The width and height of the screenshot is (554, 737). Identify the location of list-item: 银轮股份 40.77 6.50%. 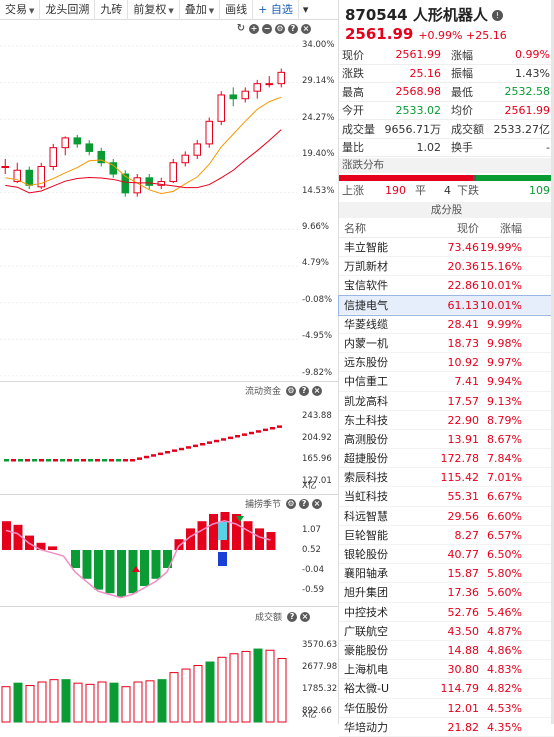
(446, 555).